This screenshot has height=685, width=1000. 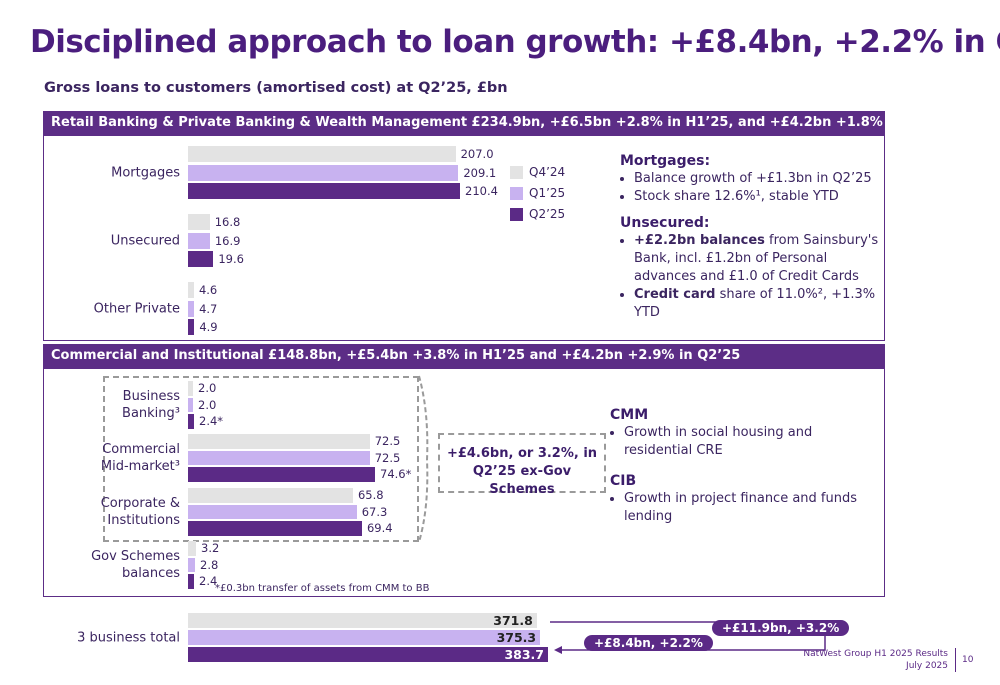 I want to click on change-pill: +£11.9bn, +3.2%, so click(x=781, y=628).